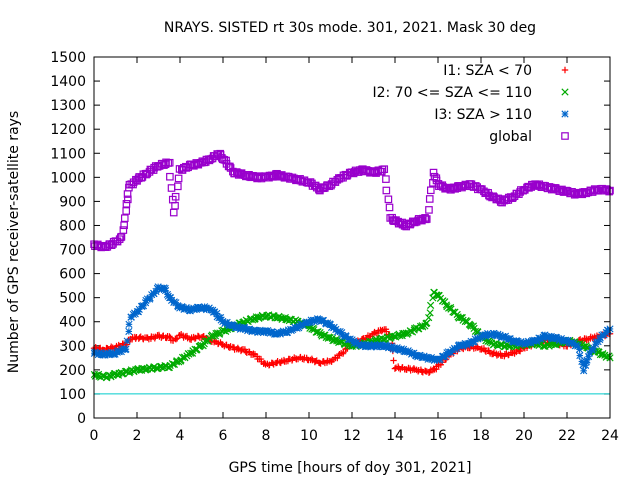  I want to click on legend-marker-i2, so click(565, 92).